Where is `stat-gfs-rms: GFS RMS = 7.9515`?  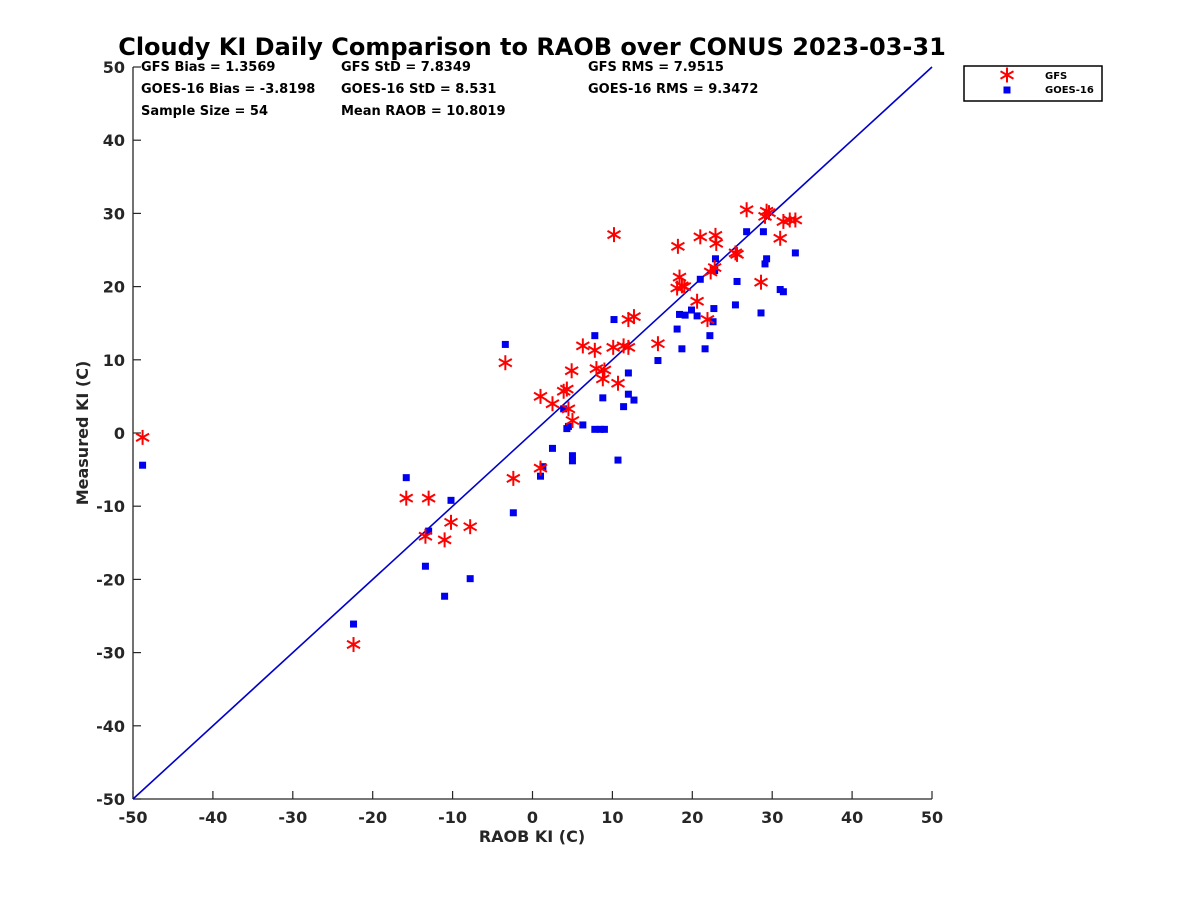 stat-gfs-rms: GFS RMS = 7.9515 is located at coordinates (656, 67).